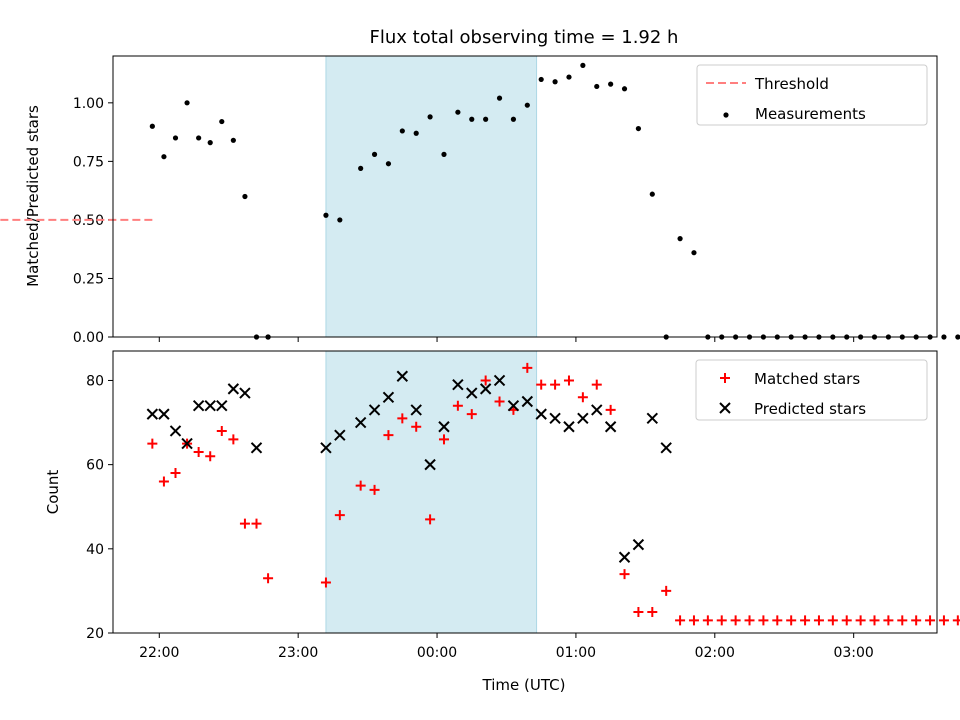 The width and height of the screenshot is (960, 720). What do you see at coordinates (431, 492) in the screenshot?
I see `observing-window-band` at bounding box center [431, 492].